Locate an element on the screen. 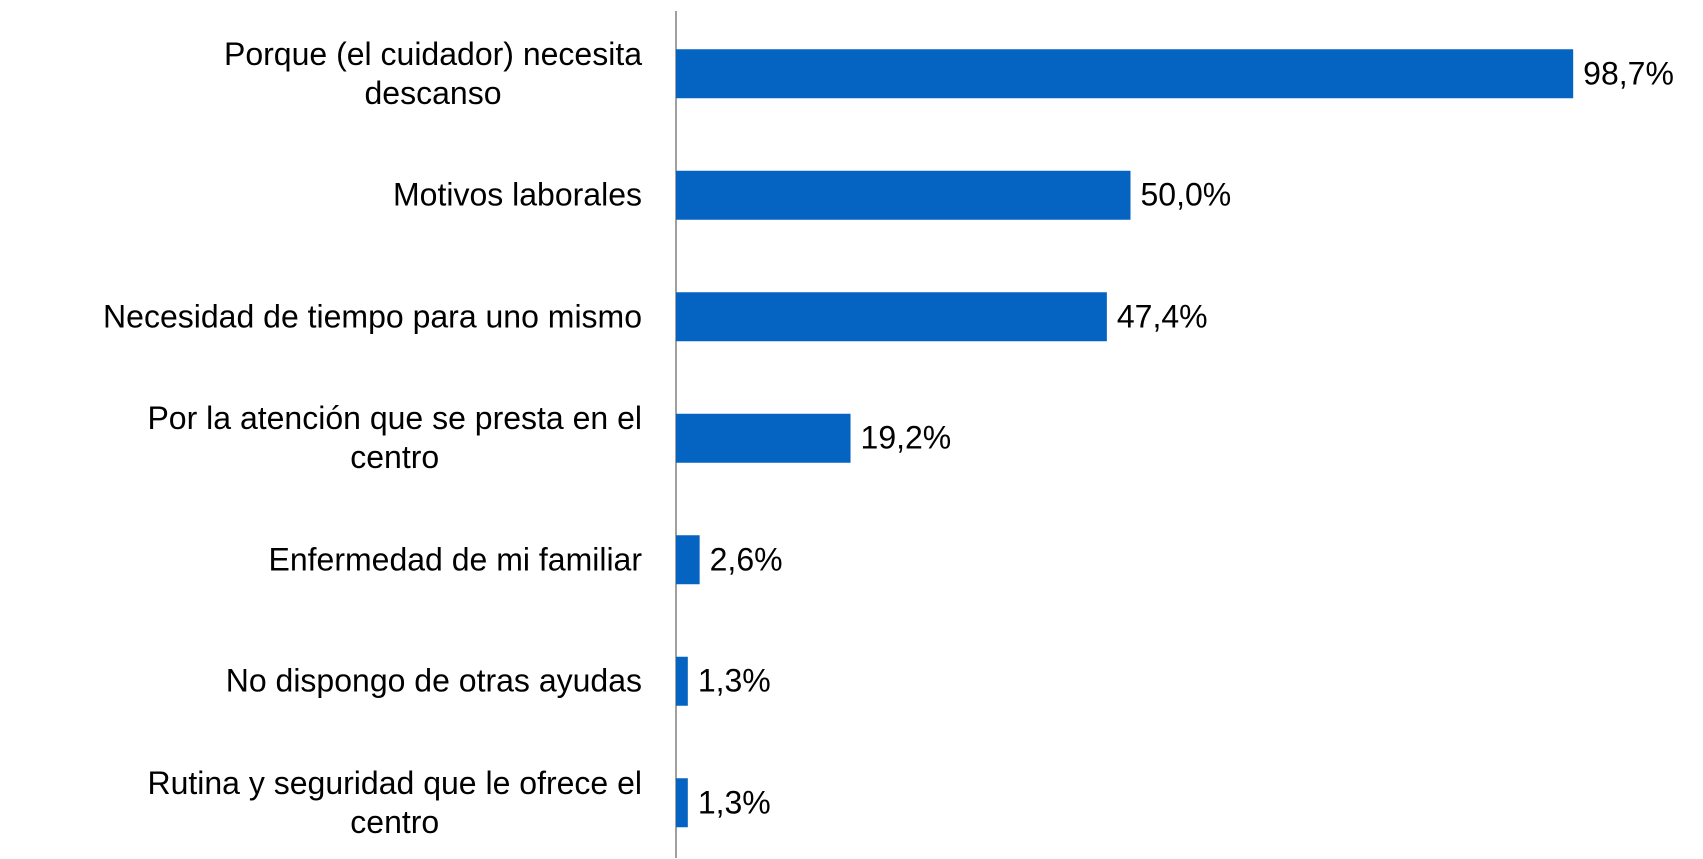  category-label-box: Motivos laborales is located at coordinates (321, 195).